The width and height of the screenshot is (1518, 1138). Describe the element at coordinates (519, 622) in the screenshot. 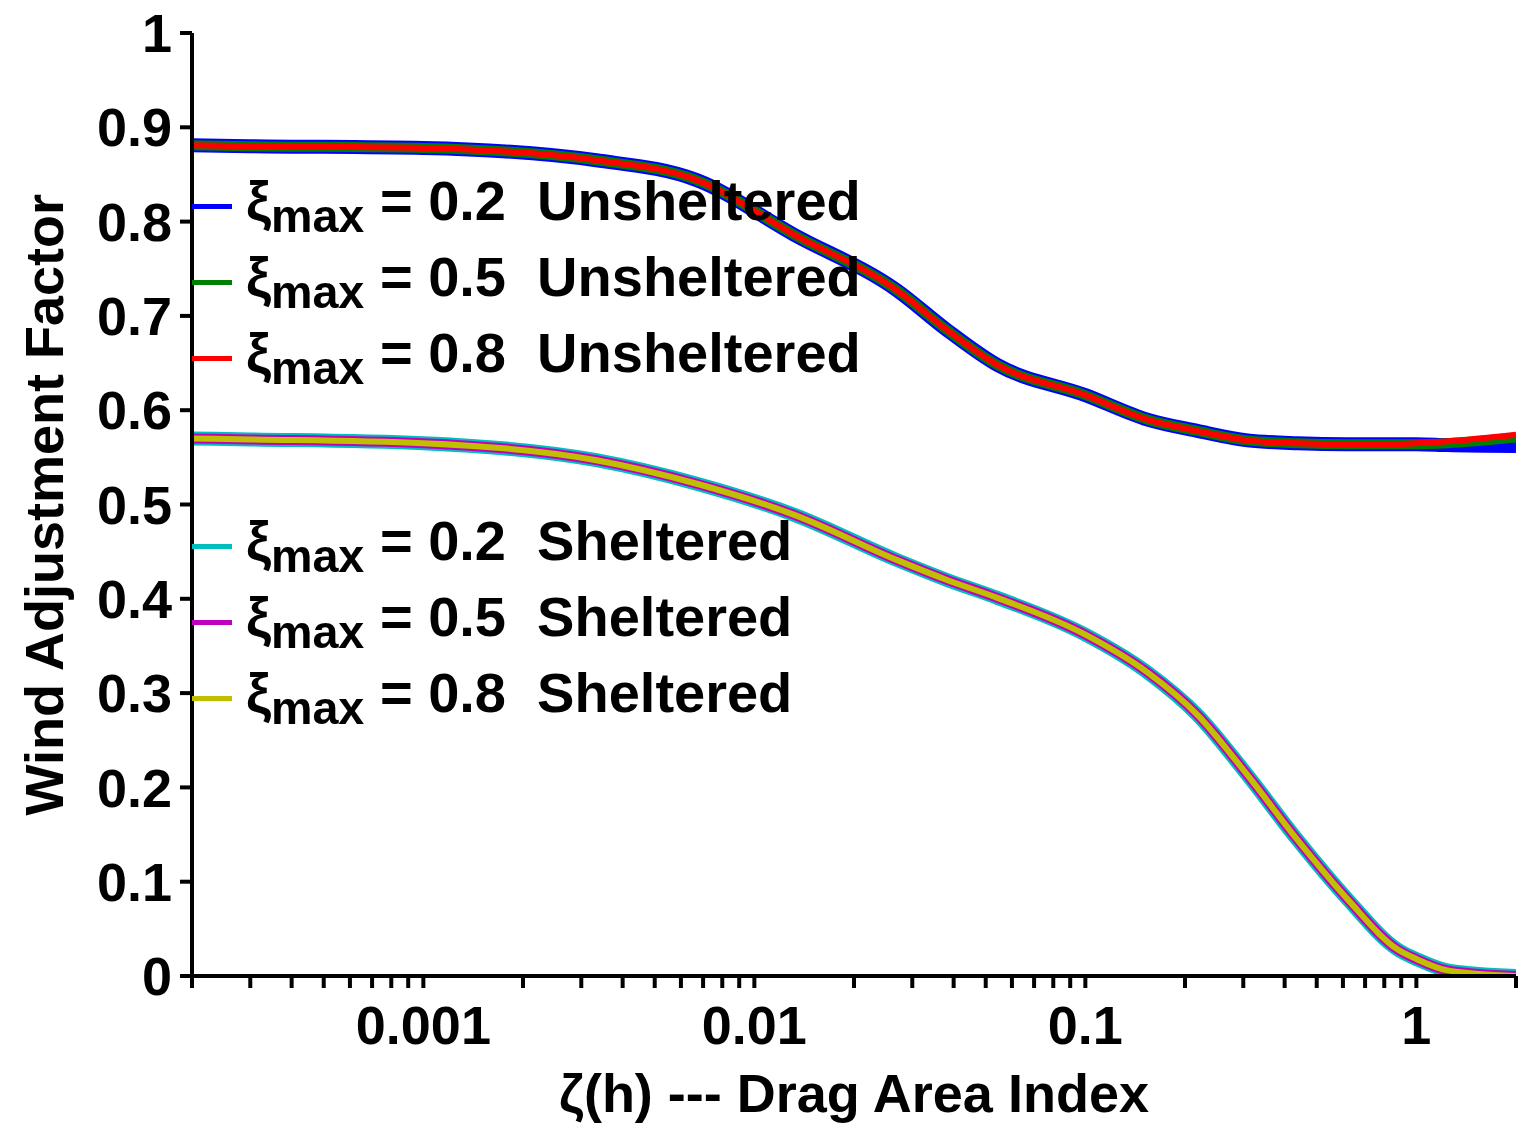

I see `legend-label: ξ$_{max}$ = 0.5 Sheltered` at that location.